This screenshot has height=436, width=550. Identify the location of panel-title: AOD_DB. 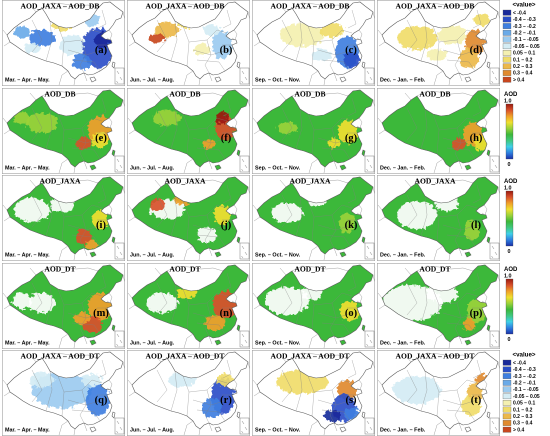
(309, 94).